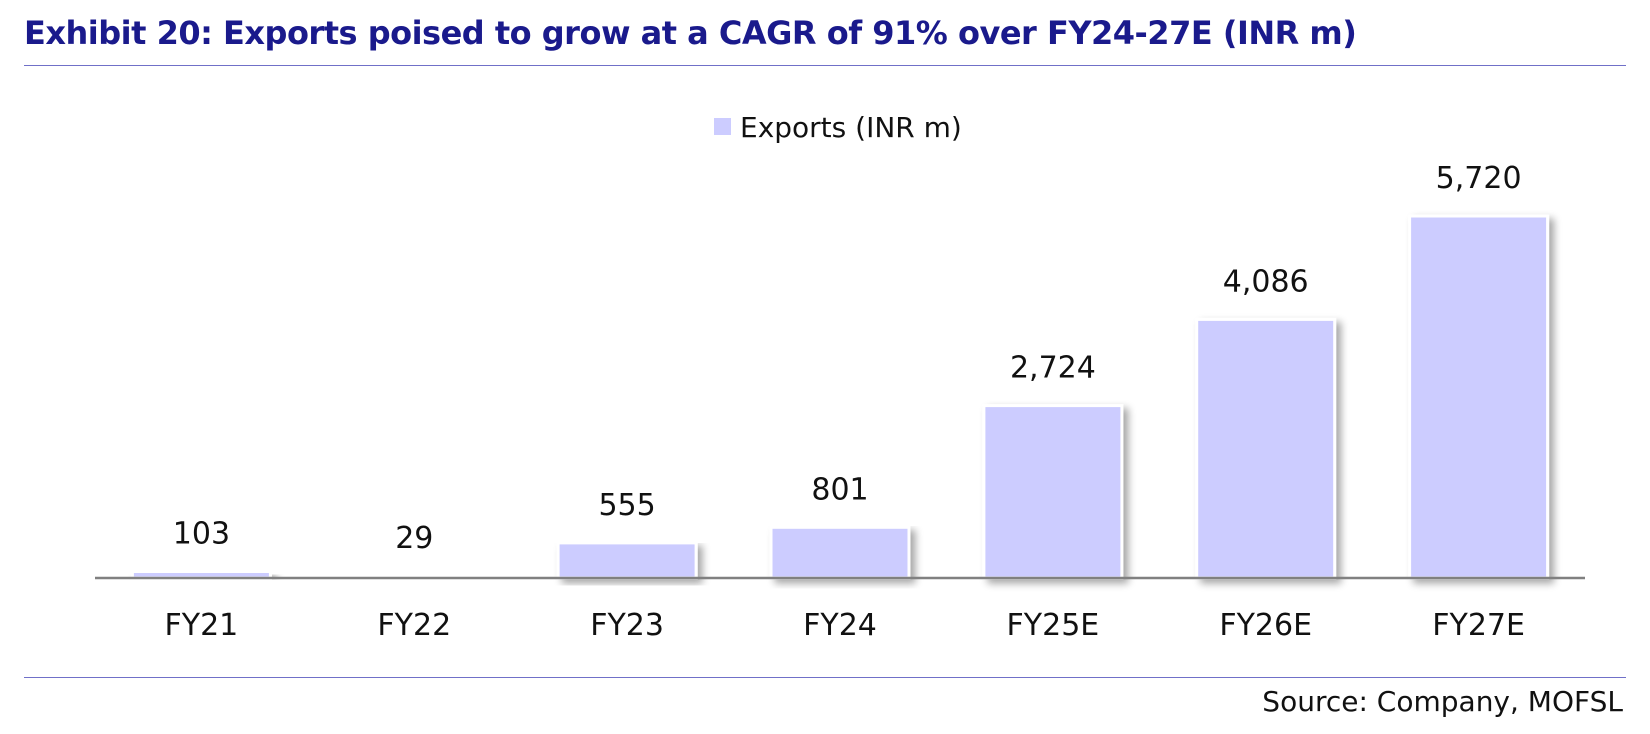  What do you see at coordinates (201, 534) in the screenshot?
I see `value-label-fy21: 103` at bounding box center [201, 534].